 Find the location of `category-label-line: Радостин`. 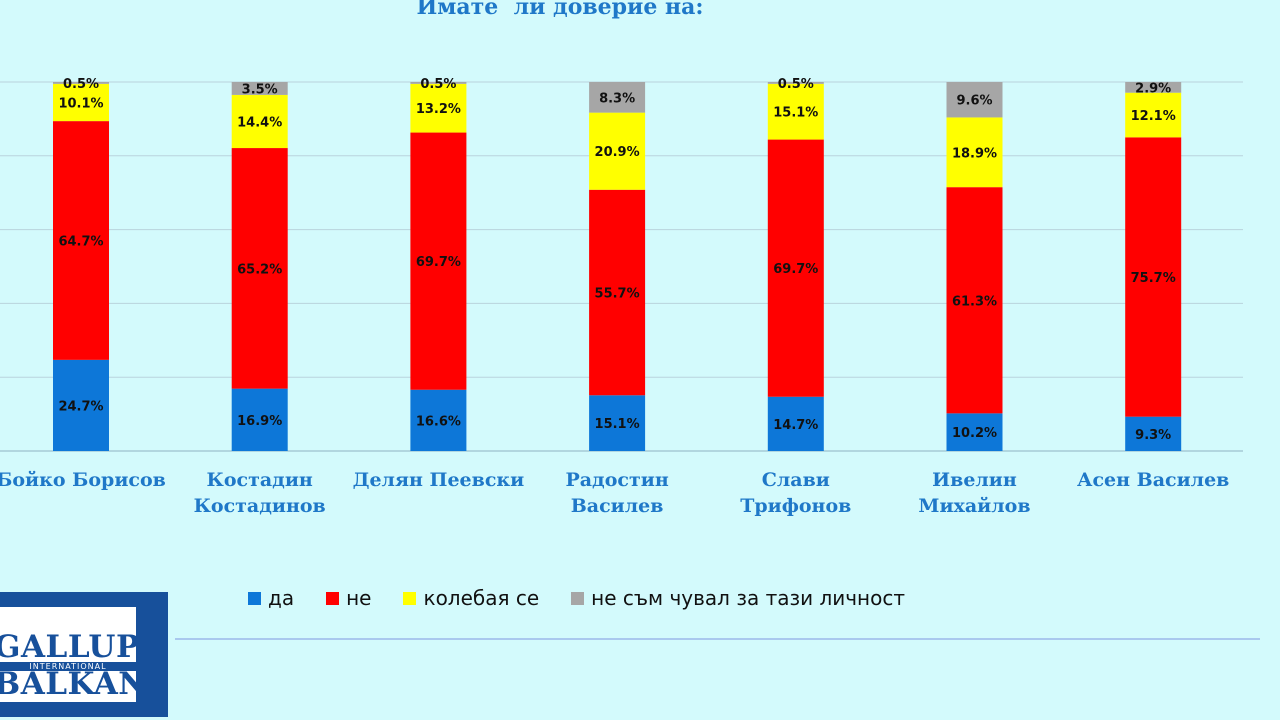

category-label-line: Радостин is located at coordinates (617, 480).